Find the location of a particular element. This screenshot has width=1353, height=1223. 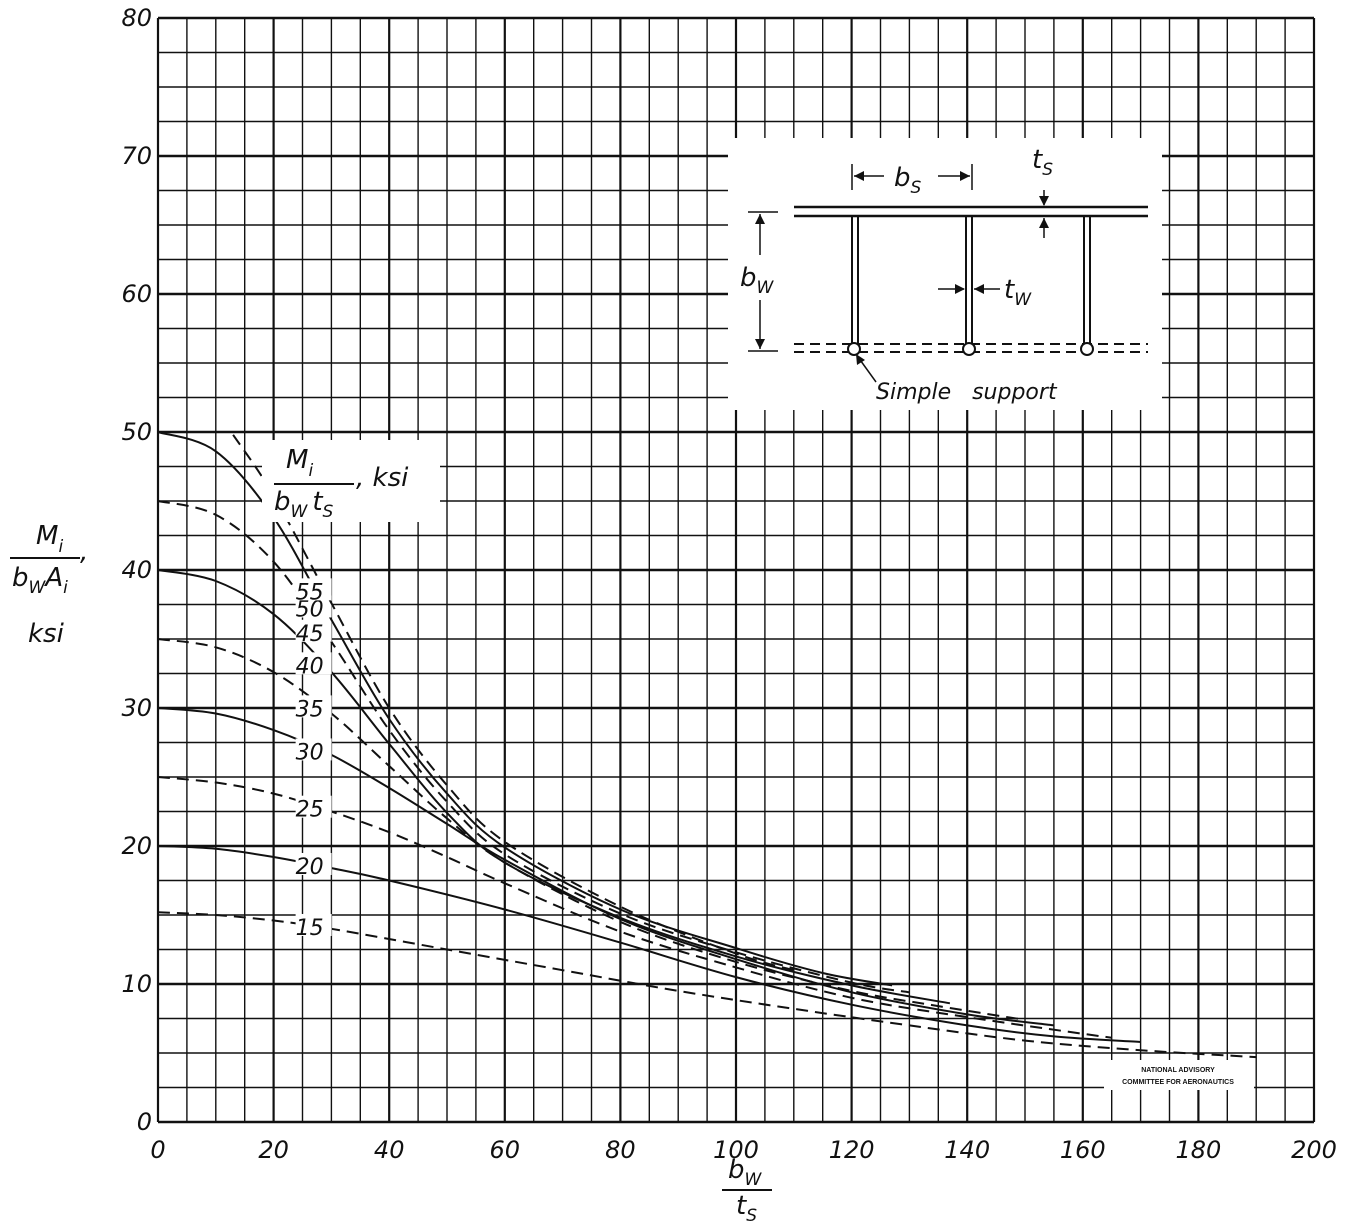

series-25-label-bg is located at coordinates (313, 806).